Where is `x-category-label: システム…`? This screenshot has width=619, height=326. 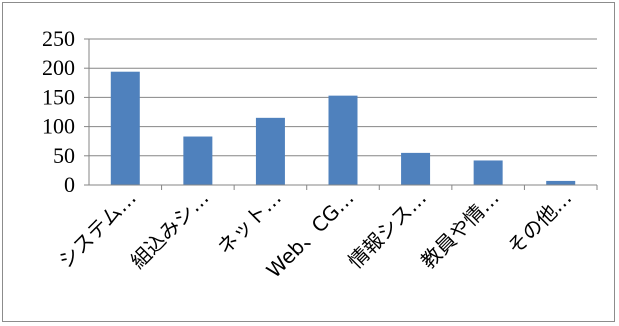
x-category-label: システム… is located at coordinates (97, 229).